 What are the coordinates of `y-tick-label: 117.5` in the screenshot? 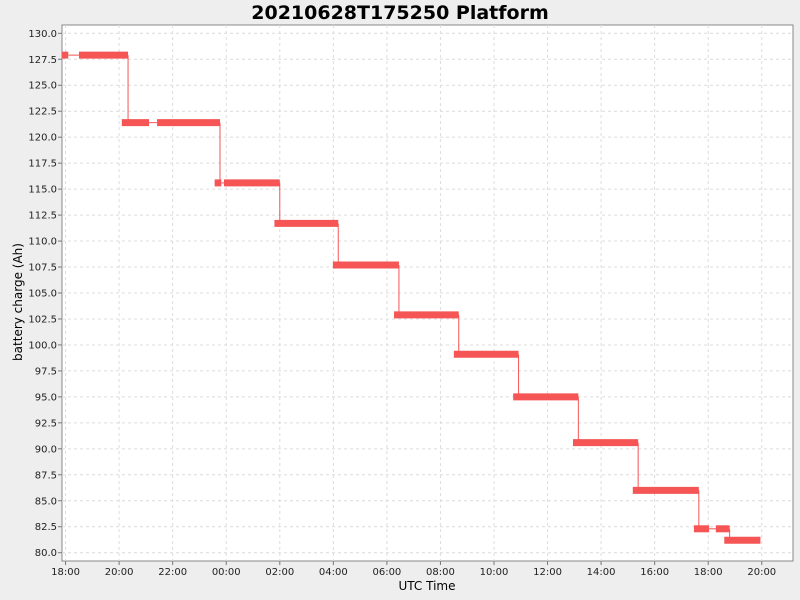 It's located at (42, 164).